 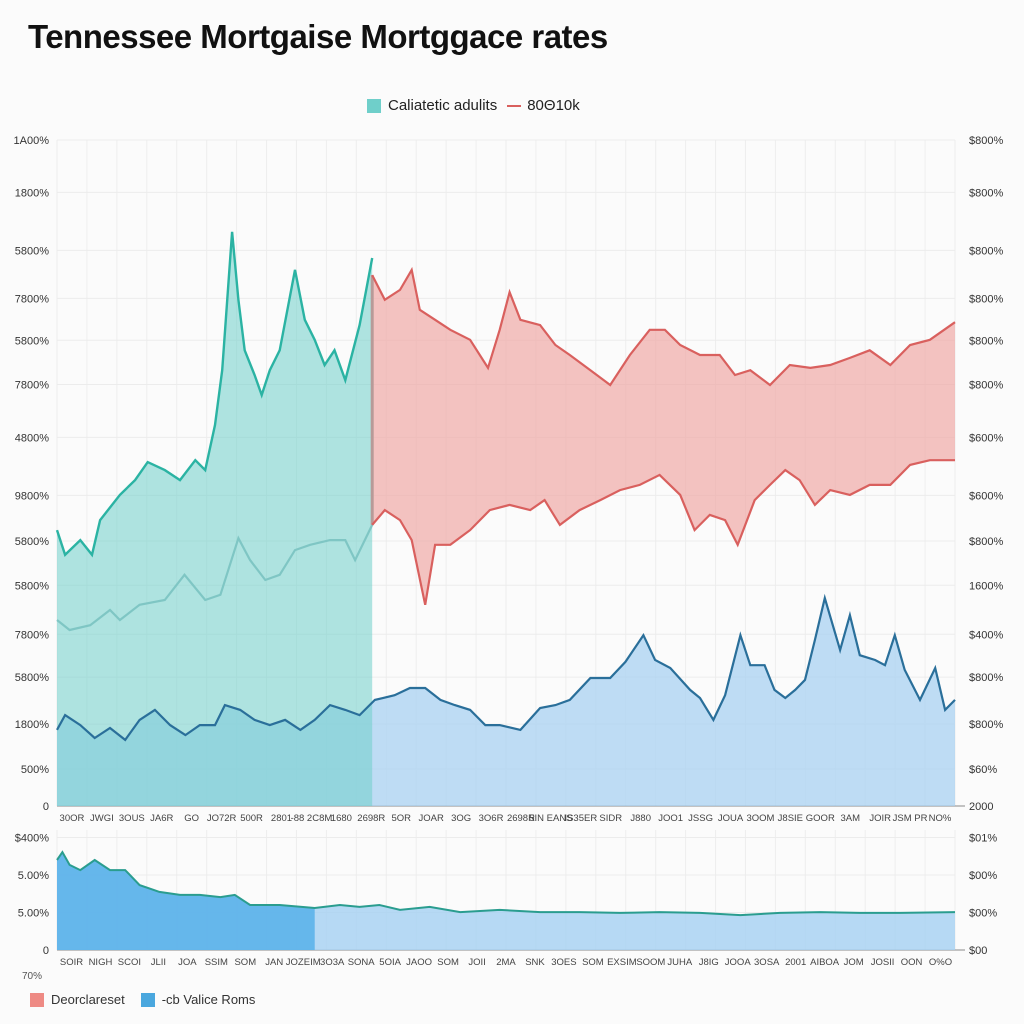 I want to click on legend-label-teal: Caliatetic adulits, so click(x=443, y=105).